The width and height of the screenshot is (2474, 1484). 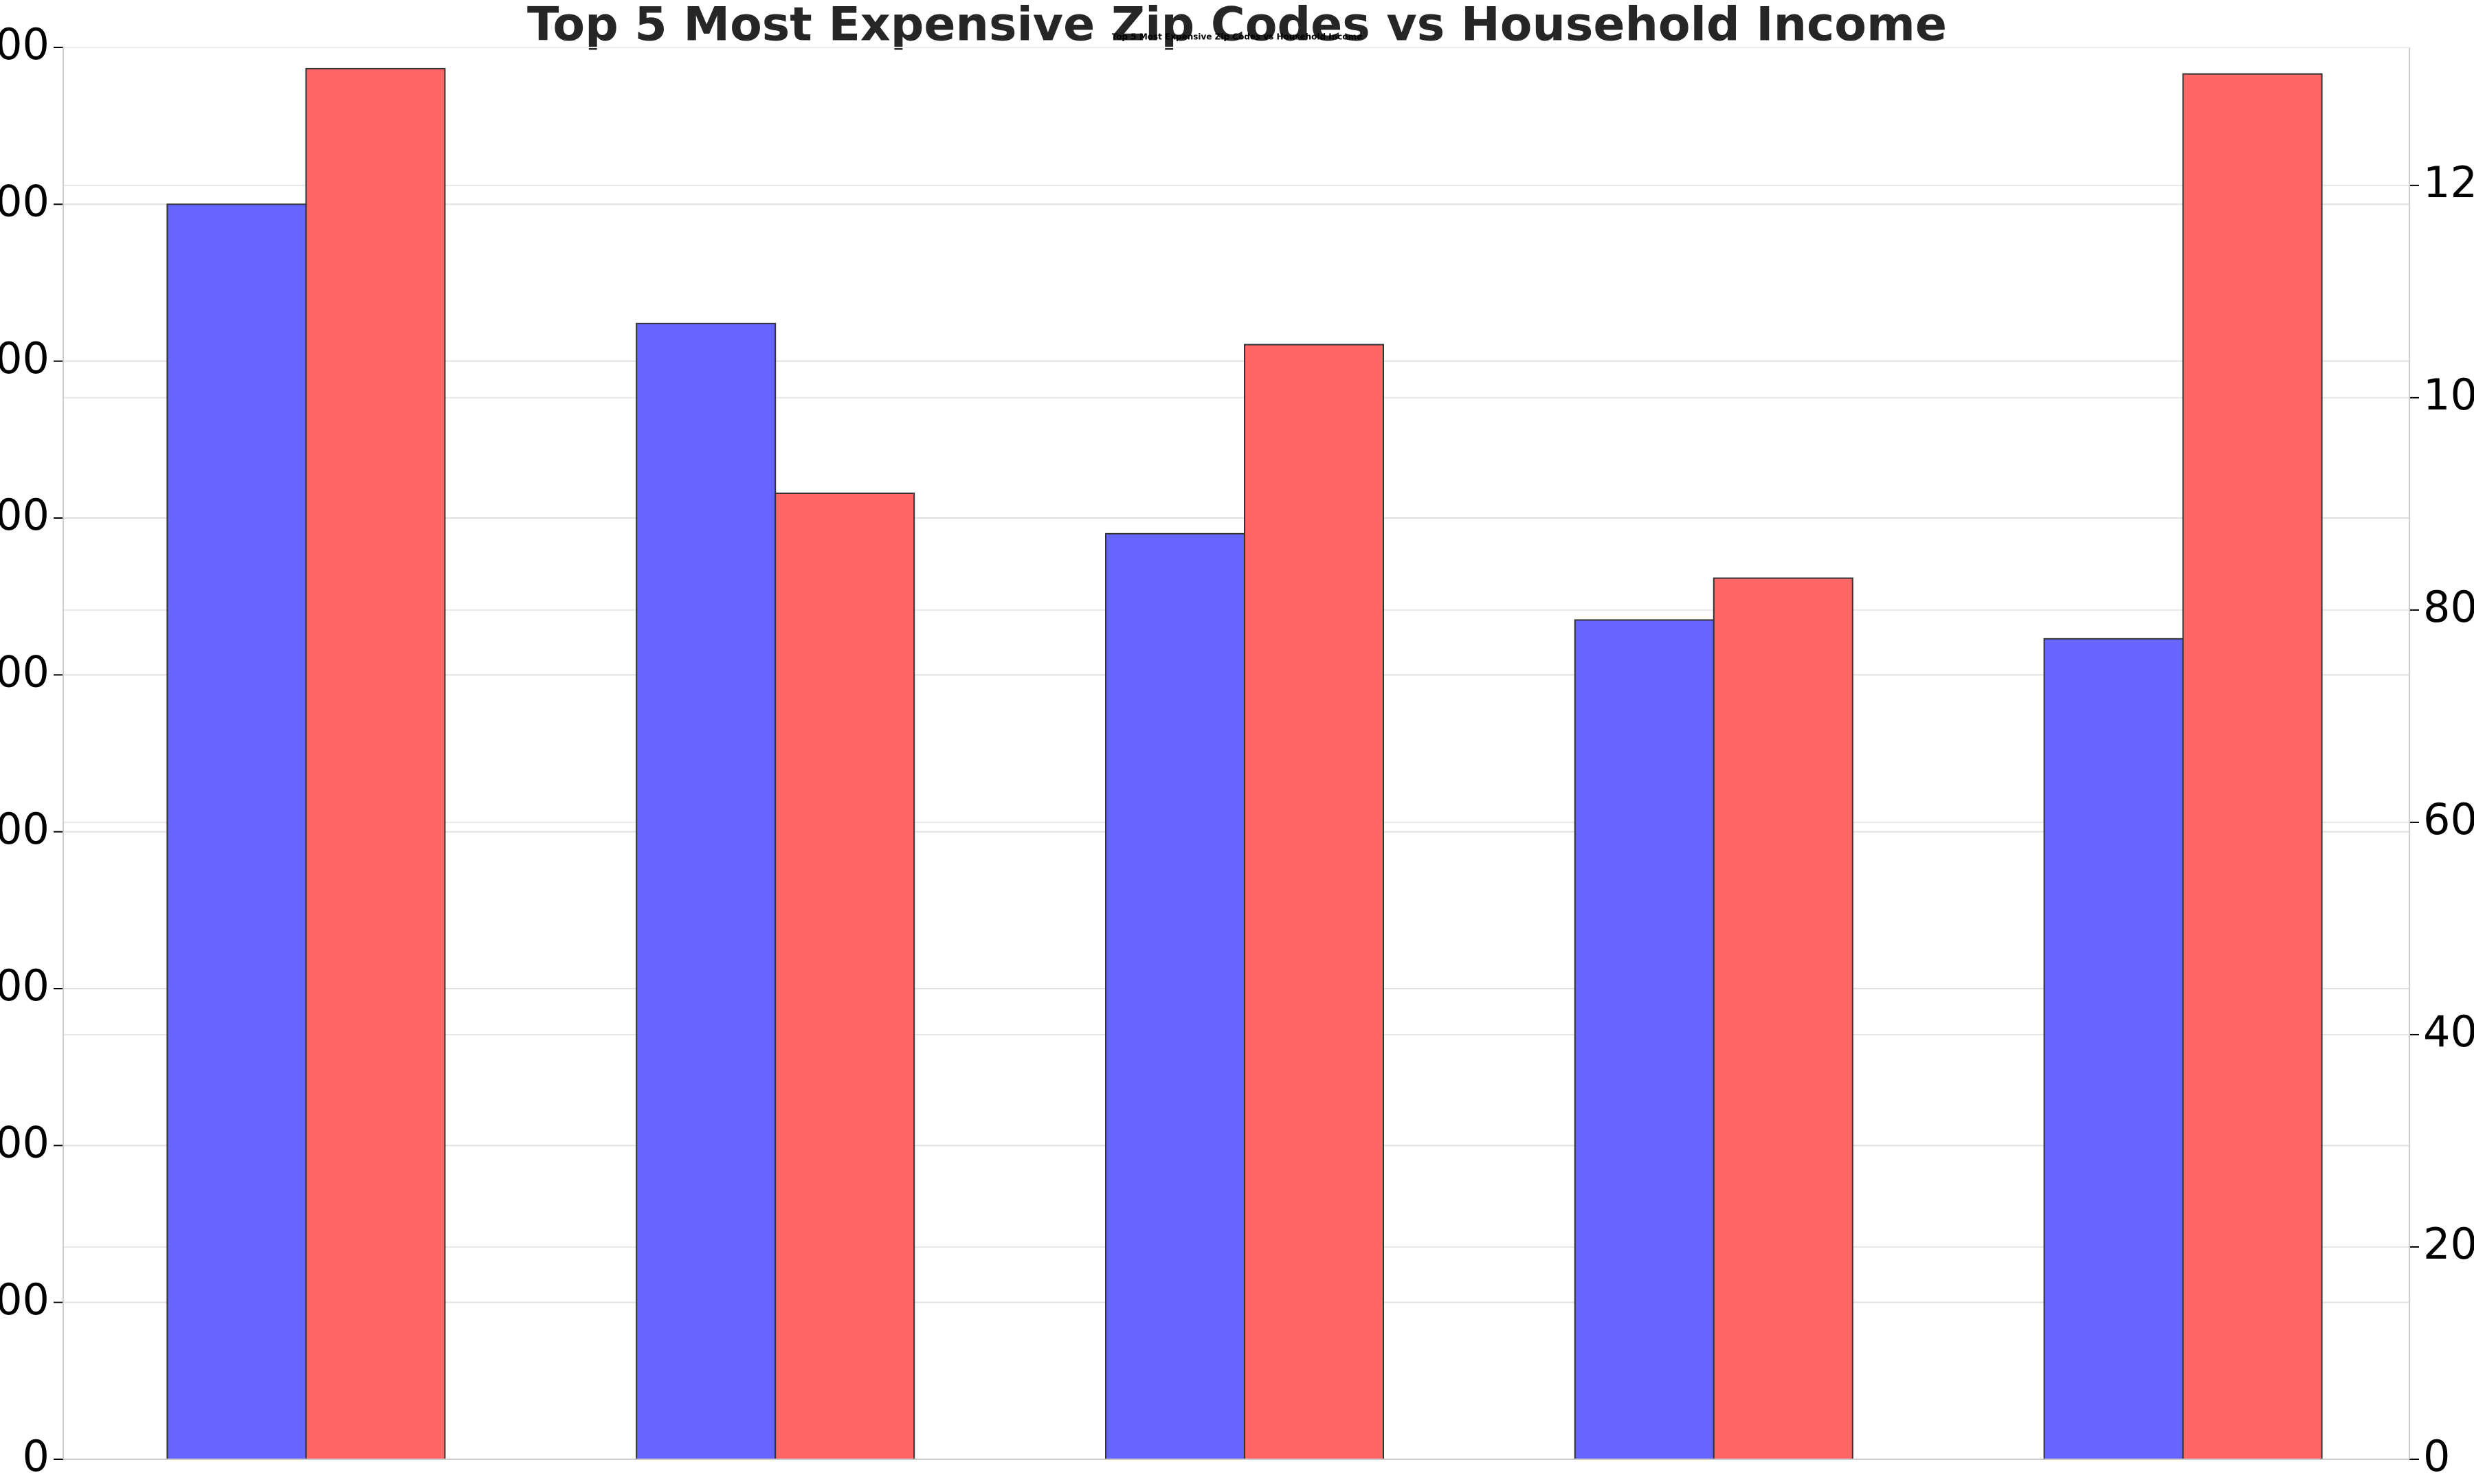 I want to click on y2-tick-label: 120000, so click(x=2448, y=182).